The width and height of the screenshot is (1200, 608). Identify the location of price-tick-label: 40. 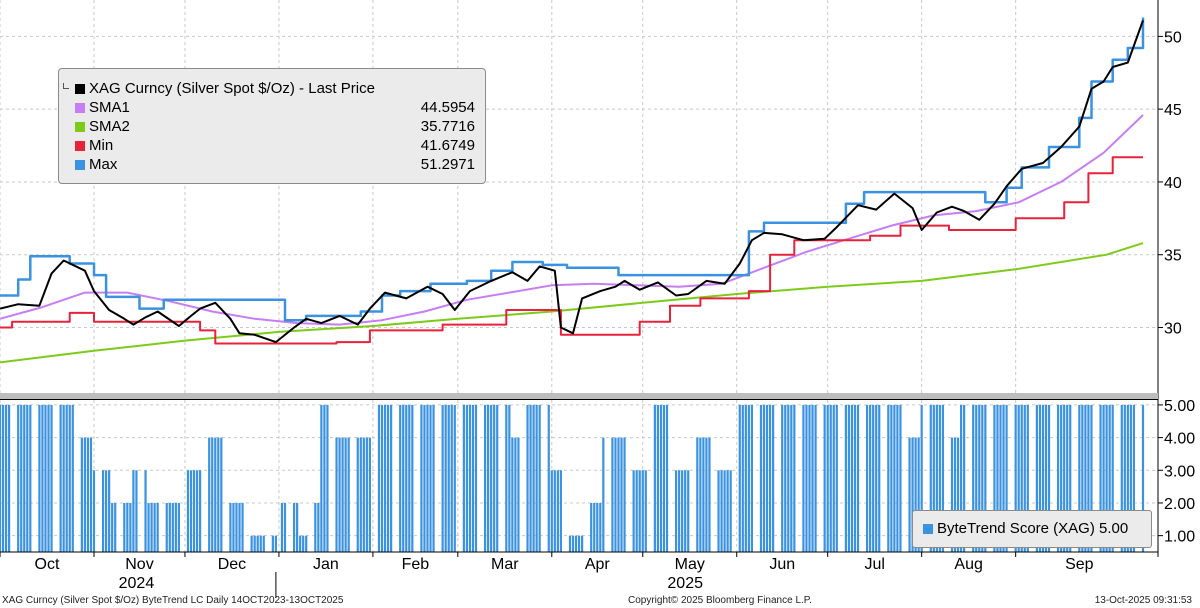
(1173, 183).